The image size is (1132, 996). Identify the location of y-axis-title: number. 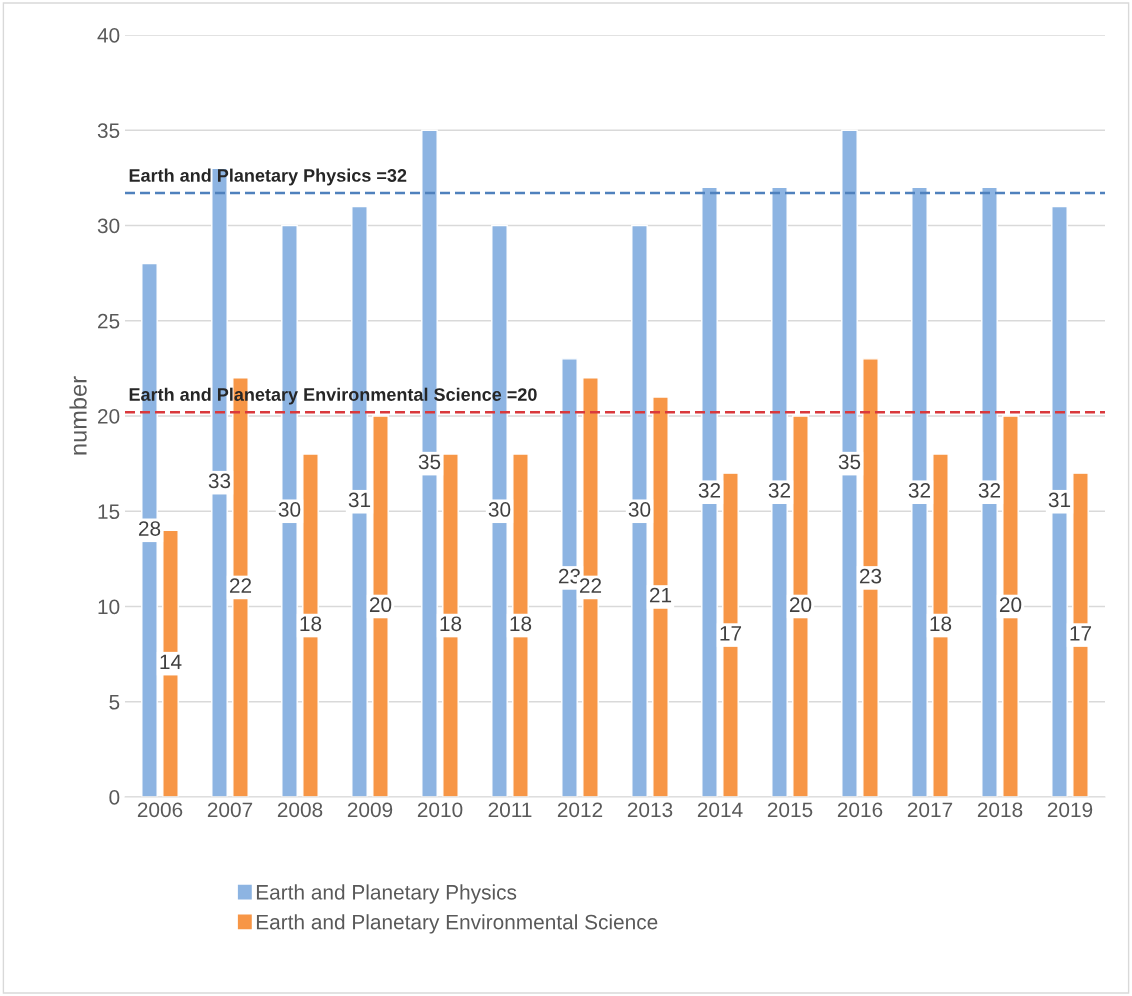
(78, 415).